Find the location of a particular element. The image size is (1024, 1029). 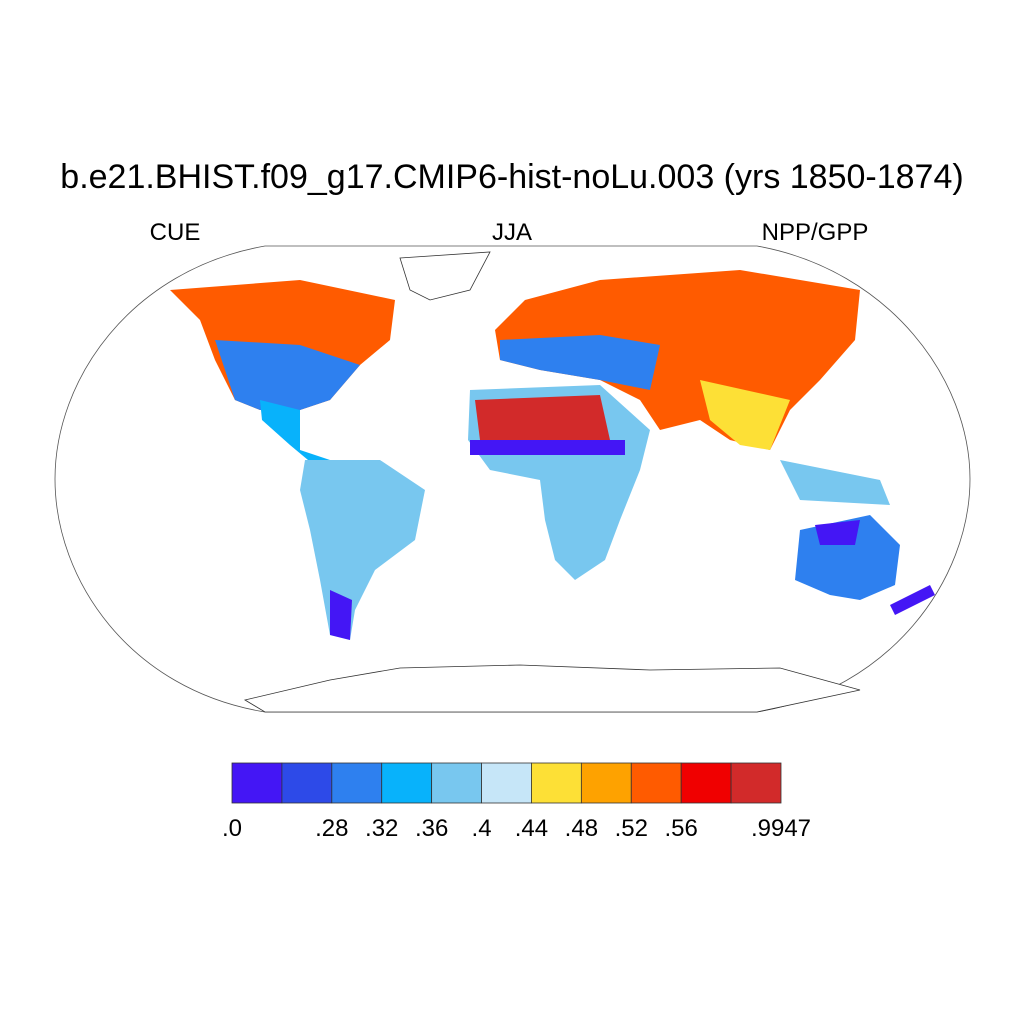

left-label: CUE is located at coordinates (175, 232).